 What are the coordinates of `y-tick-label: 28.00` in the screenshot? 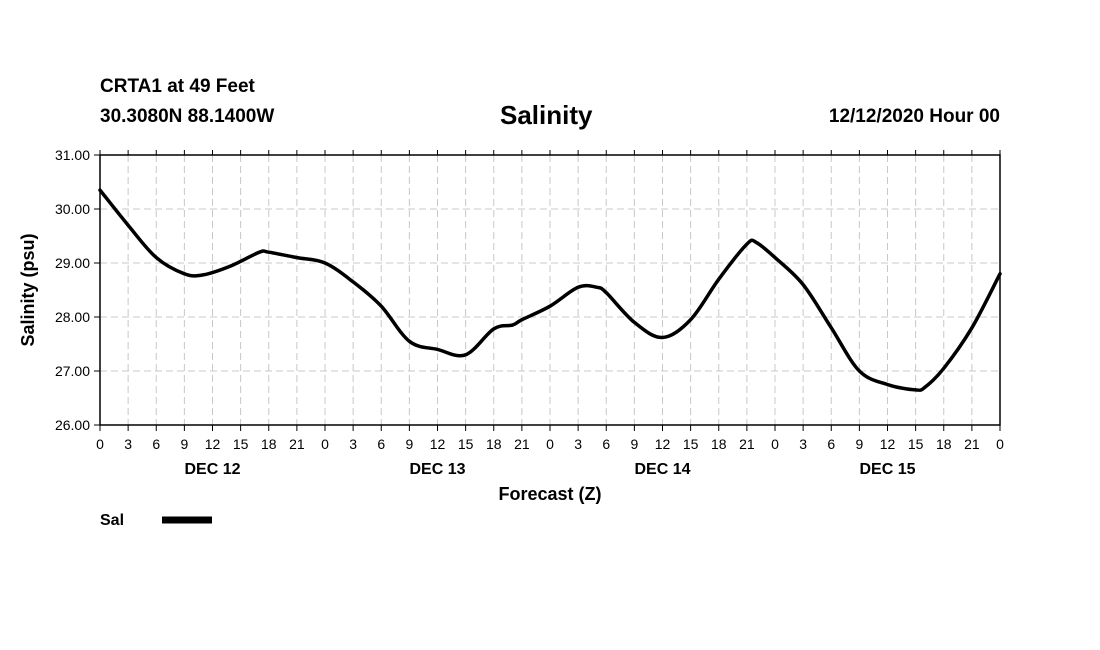 It's located at (72, 317).